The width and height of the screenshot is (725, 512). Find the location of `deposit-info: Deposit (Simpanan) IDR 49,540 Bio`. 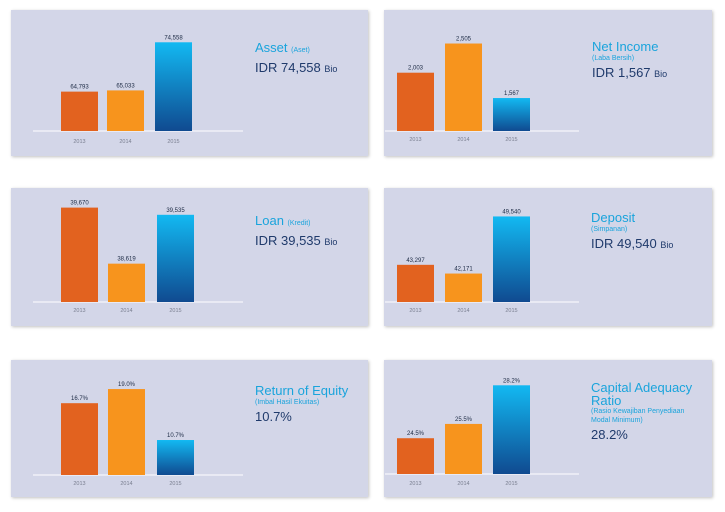

deposit-info: Deposit (Simpanan) IDR 49,540 Bio is located at coordinates (632, 231).